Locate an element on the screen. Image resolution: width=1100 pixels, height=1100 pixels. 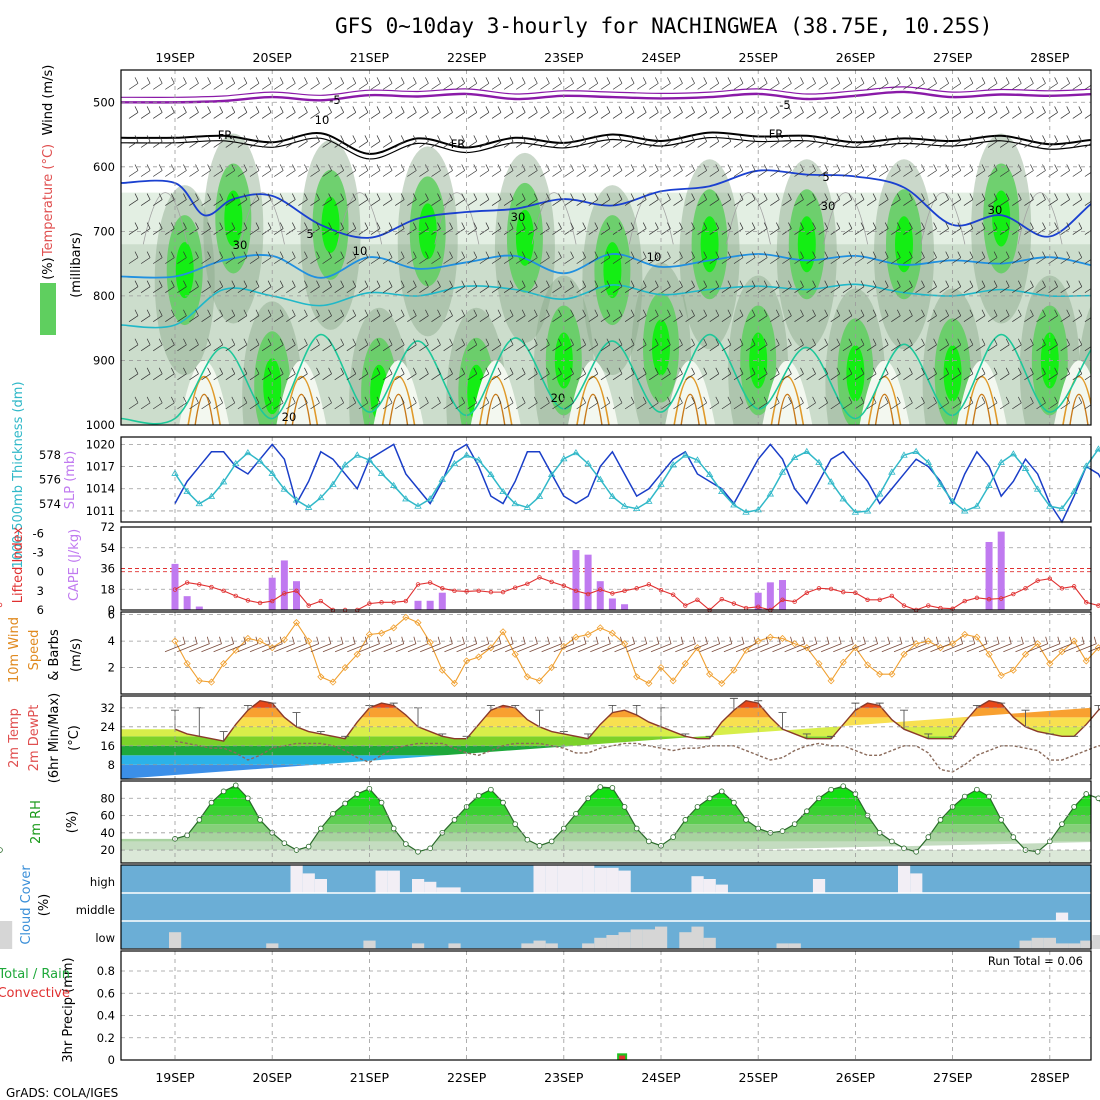
cloud-frame is located at coordinates (606, 907).